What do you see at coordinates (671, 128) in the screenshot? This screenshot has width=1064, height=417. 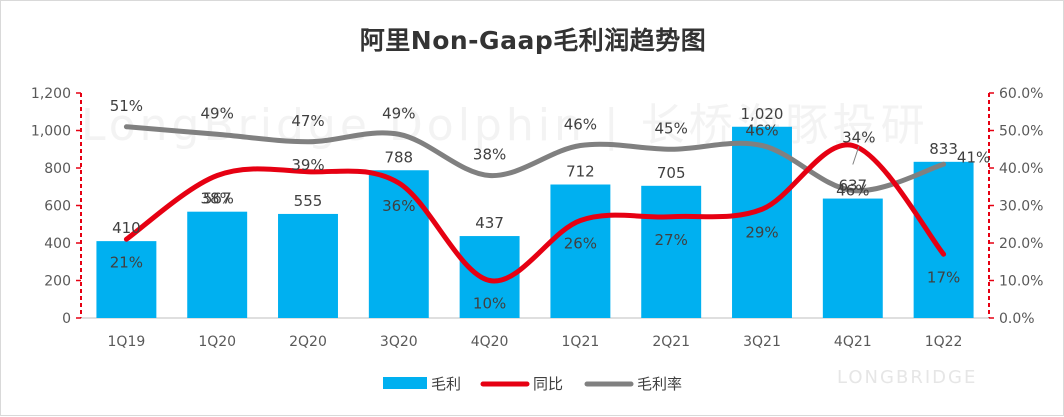 I see `margin-label: 45%` at bounding box center [671, 128].